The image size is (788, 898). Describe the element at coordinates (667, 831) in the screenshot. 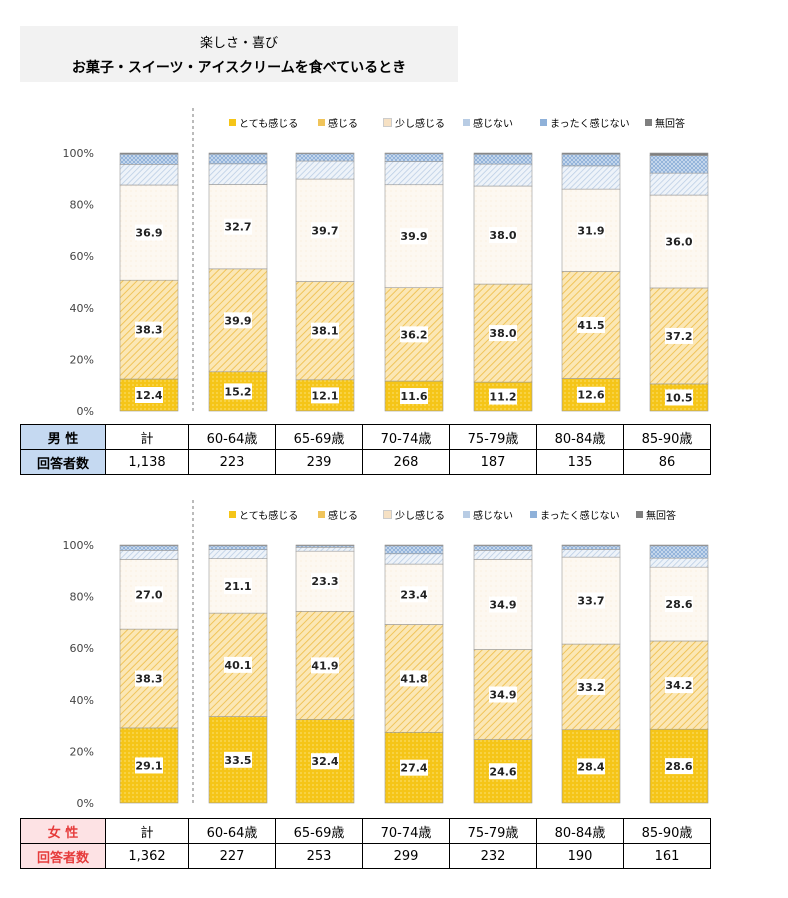

I see `female-category: 85-90歳` at that location.